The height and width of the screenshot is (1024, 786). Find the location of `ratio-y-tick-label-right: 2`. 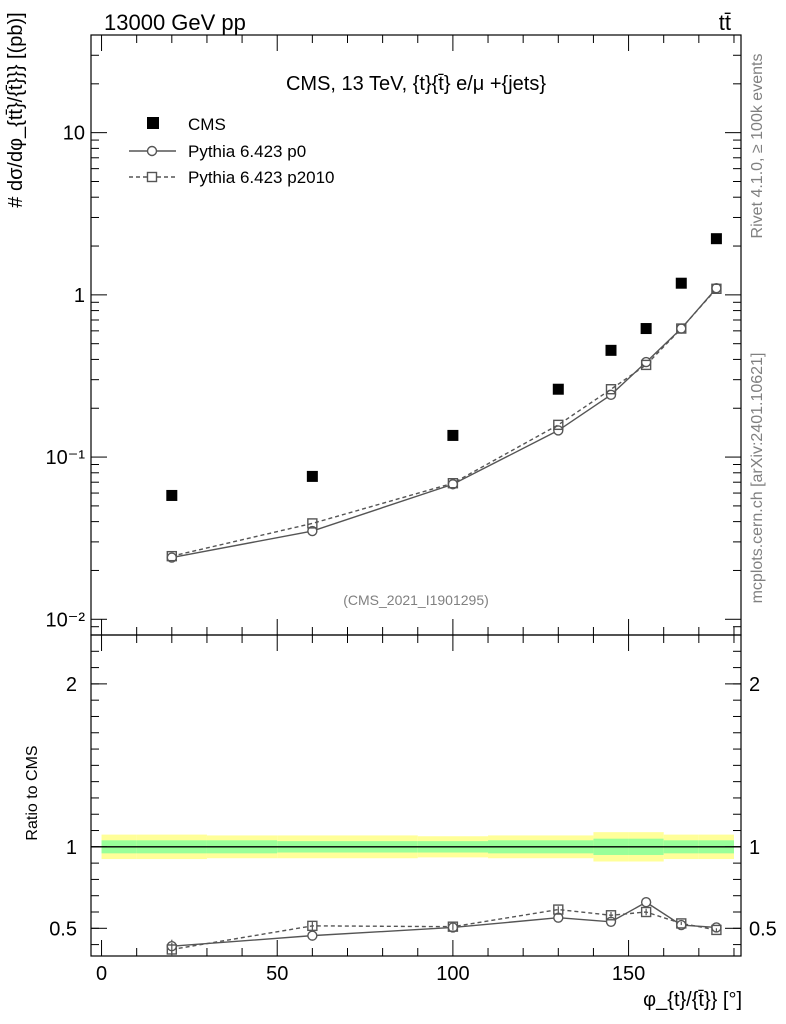

ratio-y-tick-label-right: 2 is located at coordinates (754, 685).